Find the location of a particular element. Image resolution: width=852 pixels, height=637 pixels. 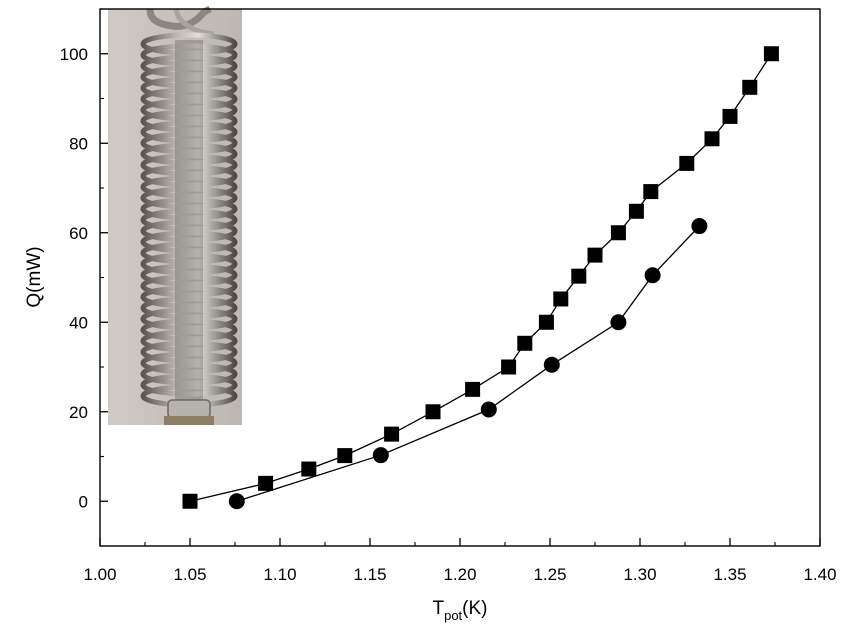

inset-photo is located at coordinates (175, 215).